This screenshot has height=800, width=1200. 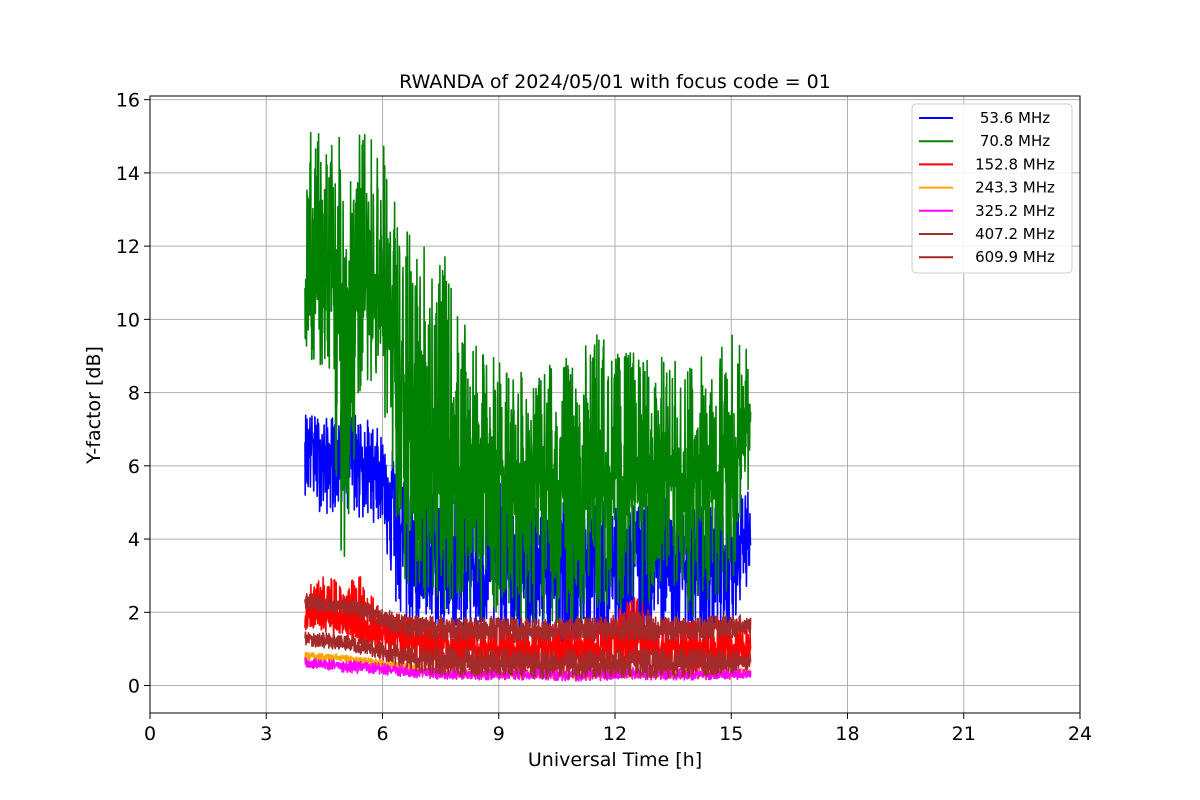 What do you see at coordinates (94, 405) in the screenshot?
I see `y-axis-label: Y-factor [dB]` at bounding box center [94, 405].